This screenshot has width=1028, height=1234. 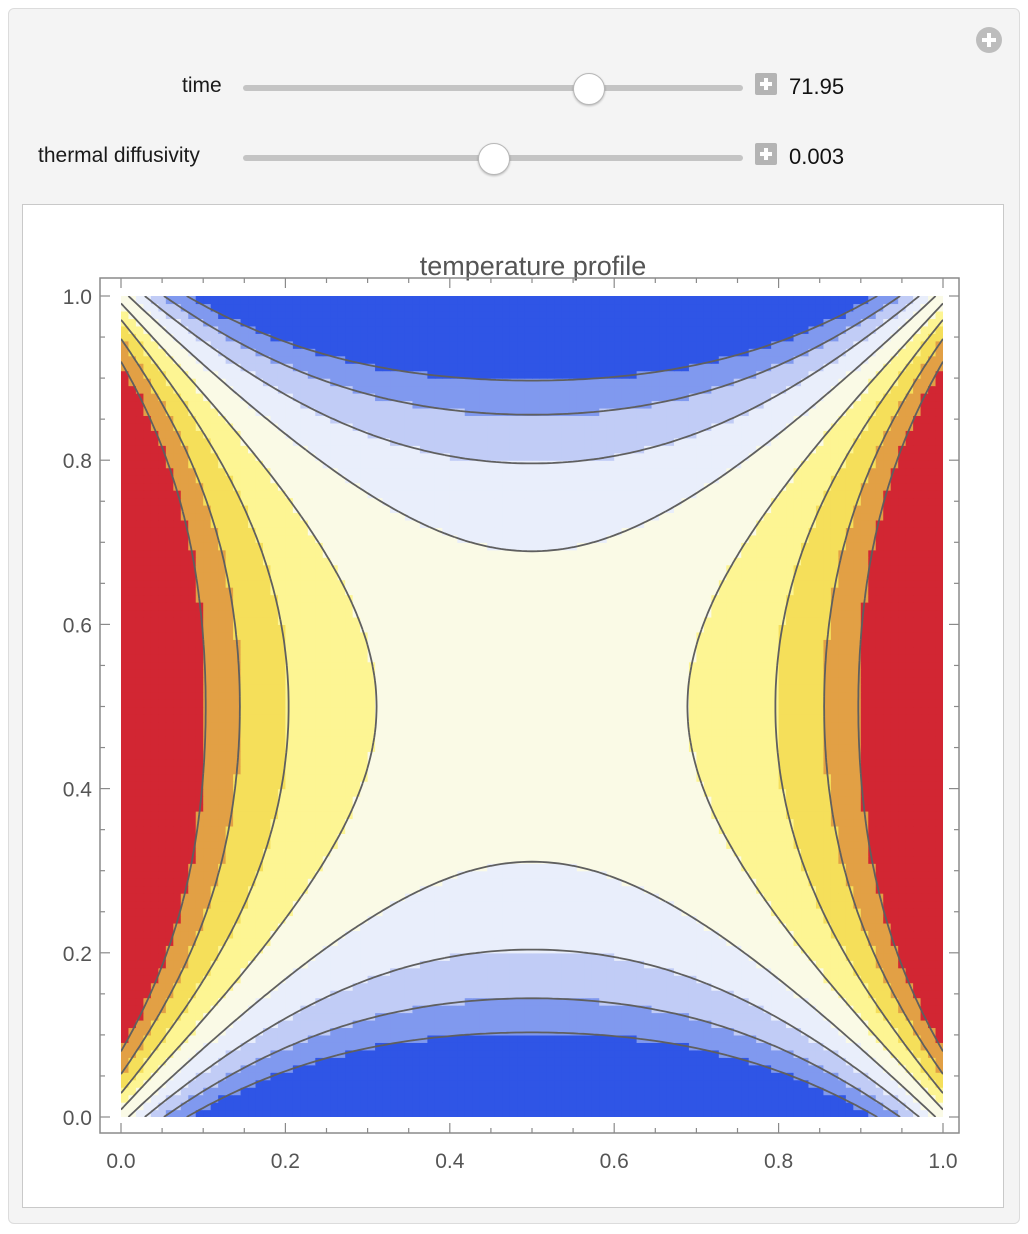 I want to click on x-tick-label: 0.2, so click(x=285, y=1161).